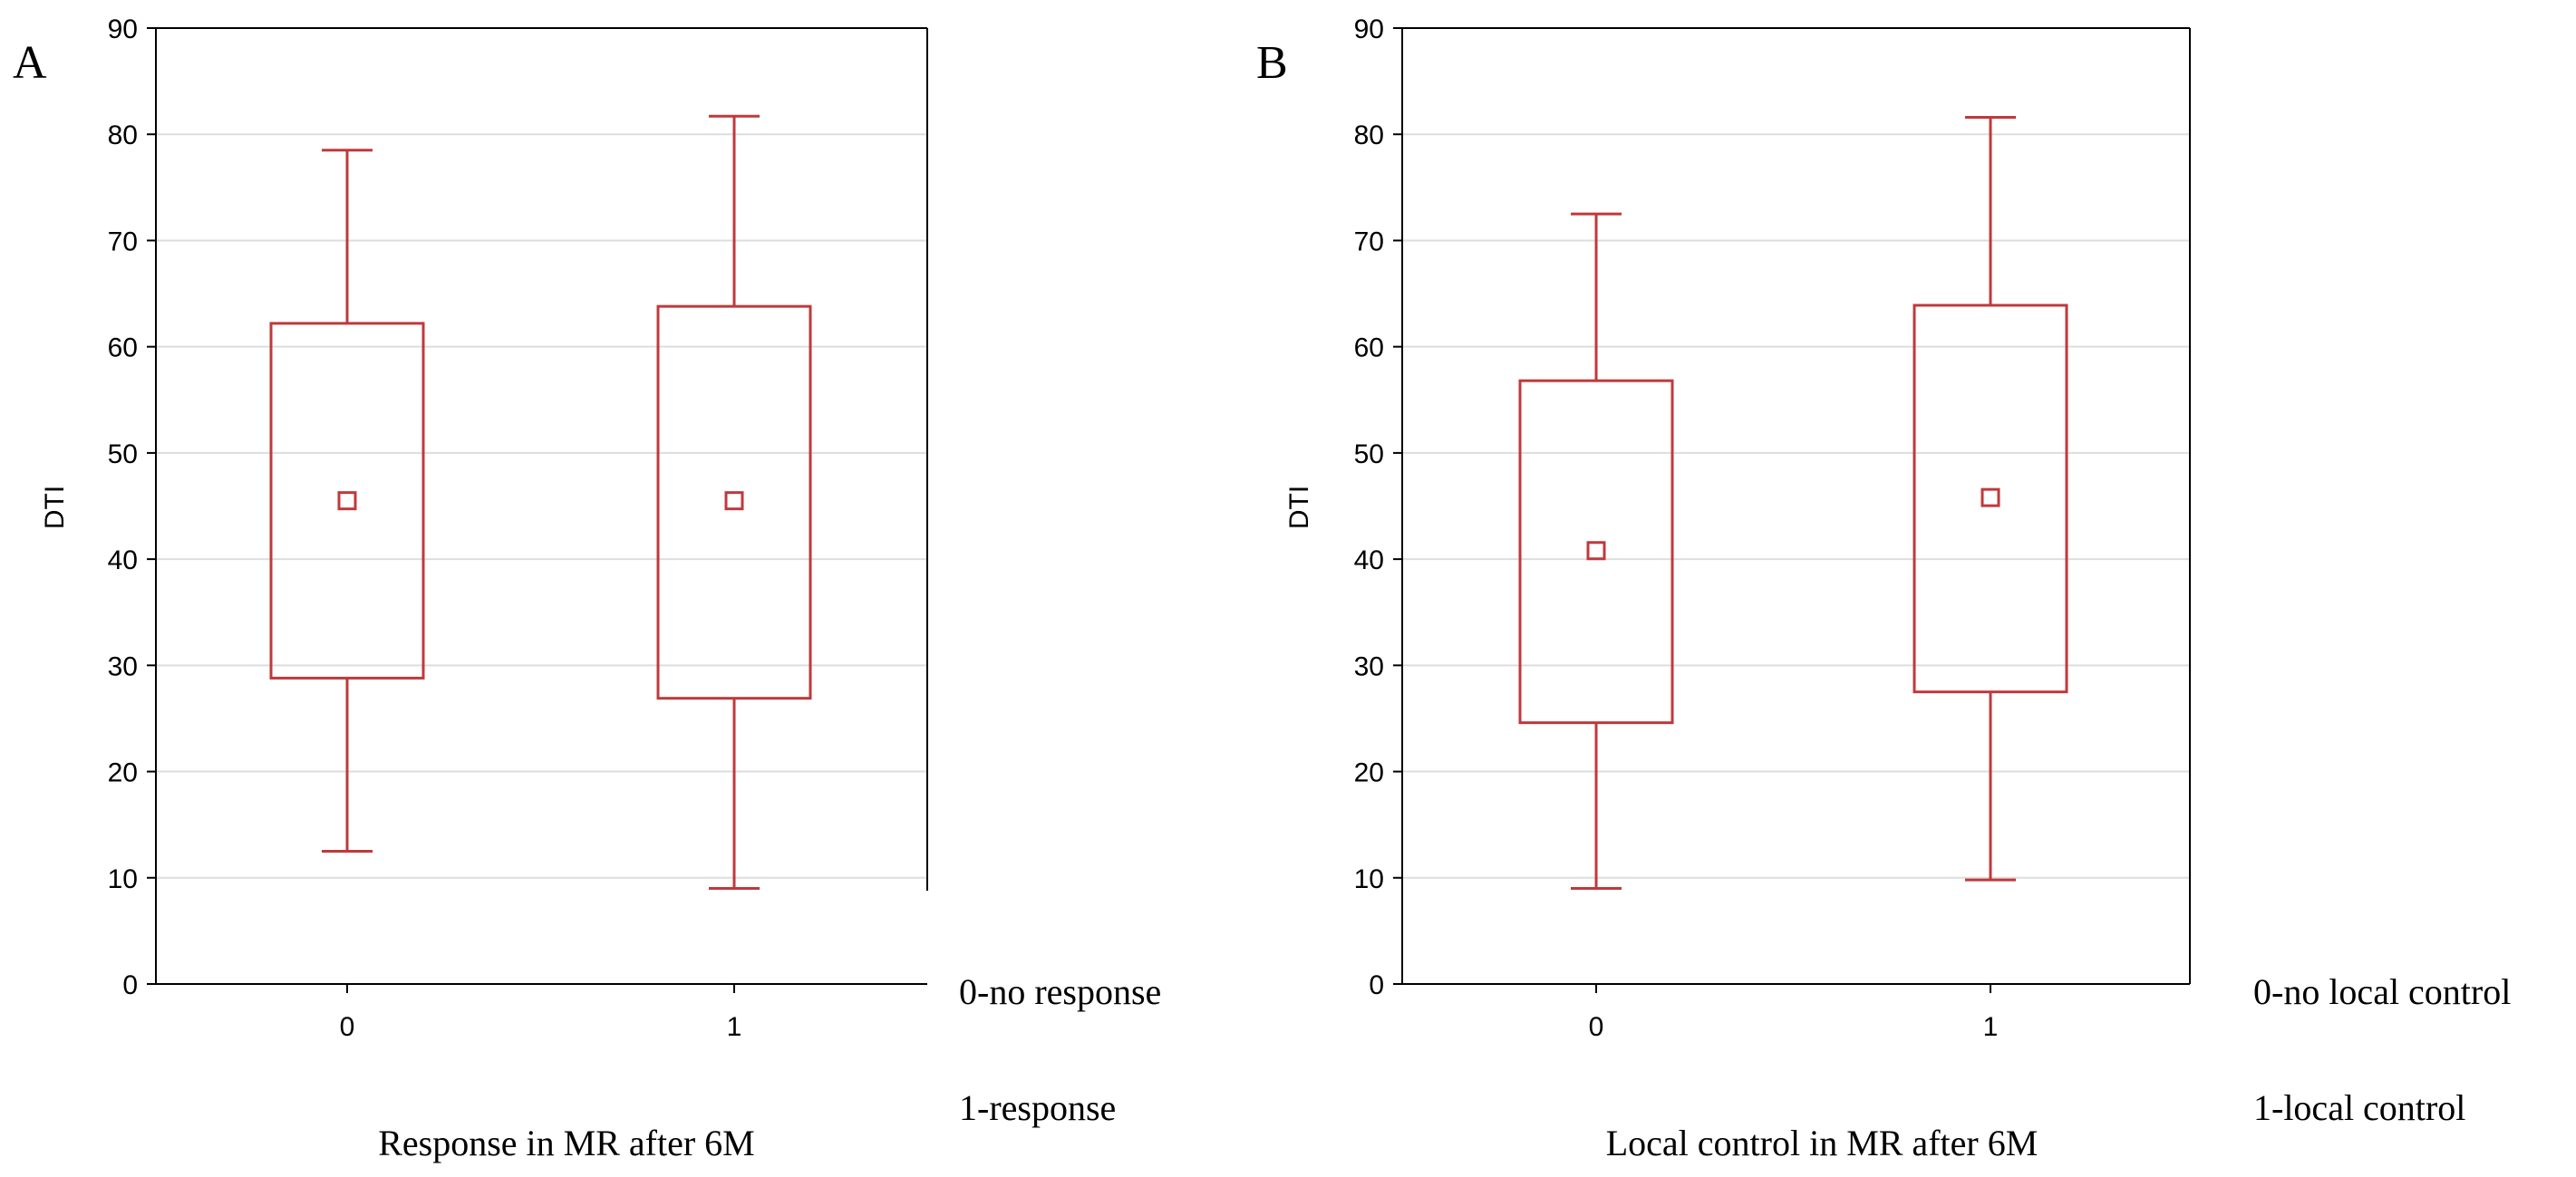 The height and width of the screenshot is (1177, 2576). What do you see at coordinates (123, 454) in the screenshot?
I see `panel-a-y-tick-label: 50` at bounding box center [123, 454].